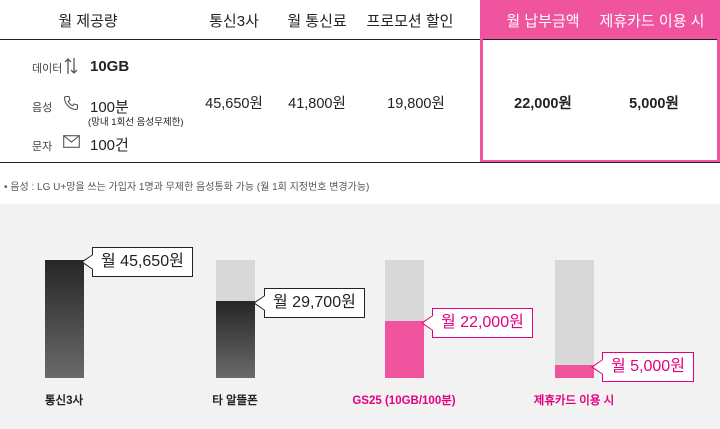 This screenshot has height=429, width=720. Describe the element at coordinates (543, 21) in the screenshot. I see `header-monthly-payment: 월 납부금액` at that location.